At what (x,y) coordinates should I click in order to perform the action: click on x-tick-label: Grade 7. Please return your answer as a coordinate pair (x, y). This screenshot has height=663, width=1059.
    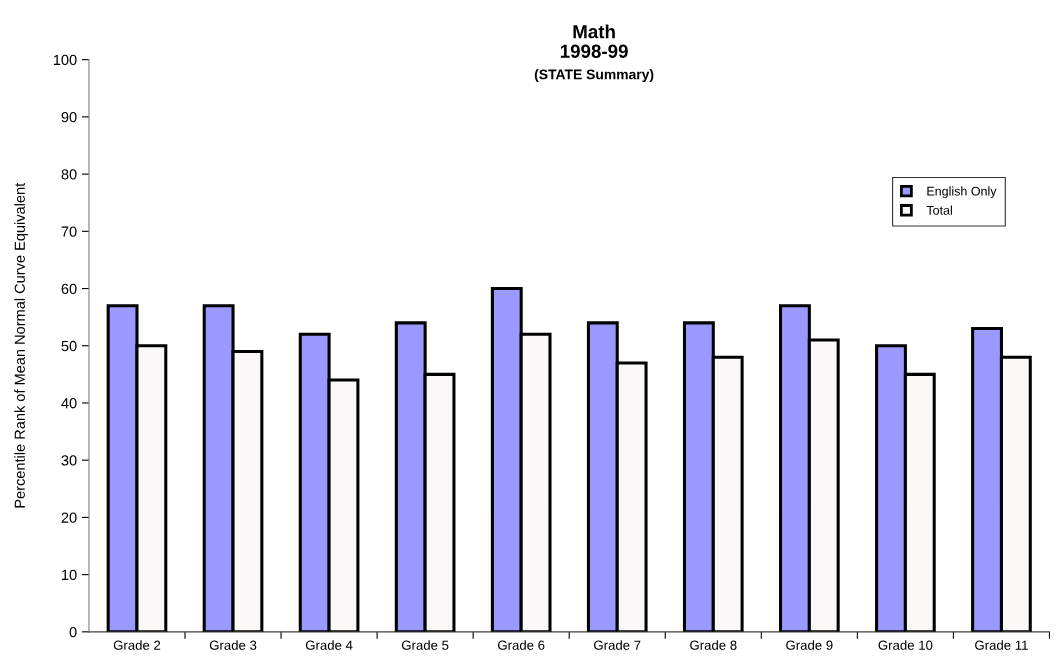
    Looking at the image, I should click on (617, 645).